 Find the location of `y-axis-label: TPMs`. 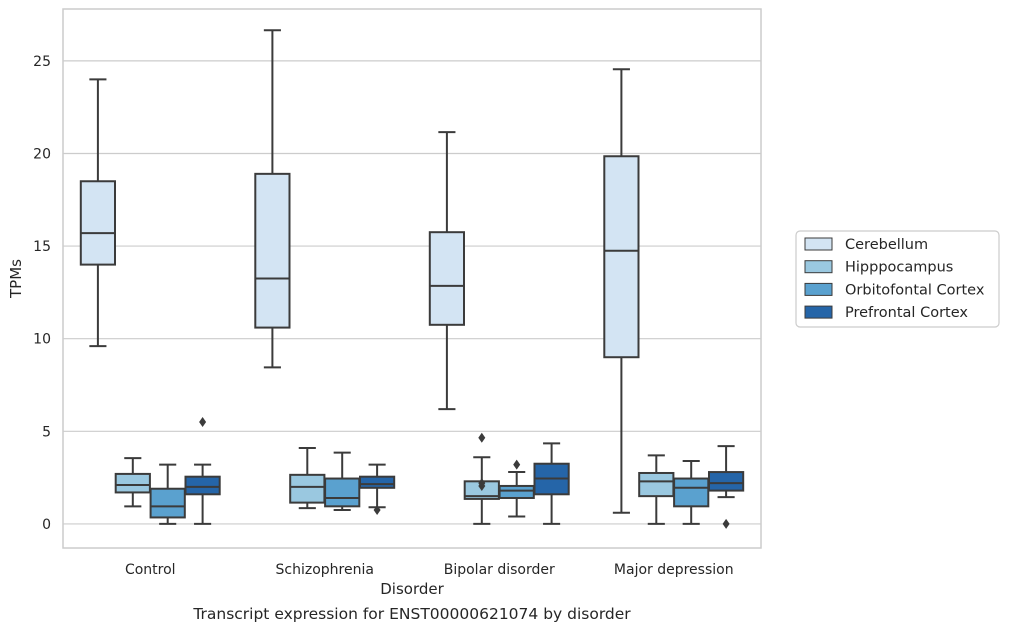

y-axis-label: TPMs is located at coordinates (16, 279).